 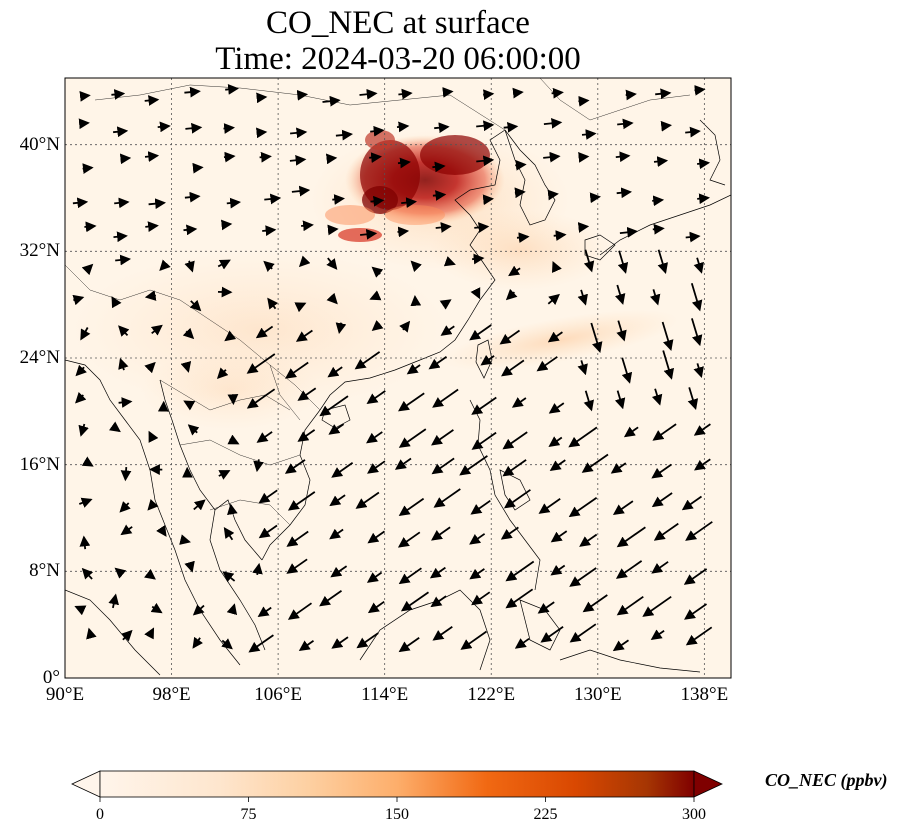 What do you see at coordinates (278, 694) in the screenshot?
I see `lon-tick-label: 106°E` at bounding box center [278, 694].